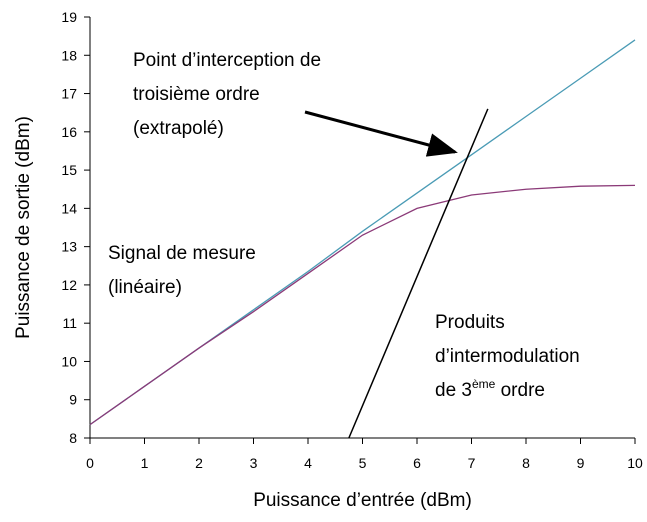 Image resolution: width=647 pixels, height=522 pixels. What do you see at coordinates (635, 463) in the screenshot?
I see `x-tick-label: 10` at bounding box center [635, 463].